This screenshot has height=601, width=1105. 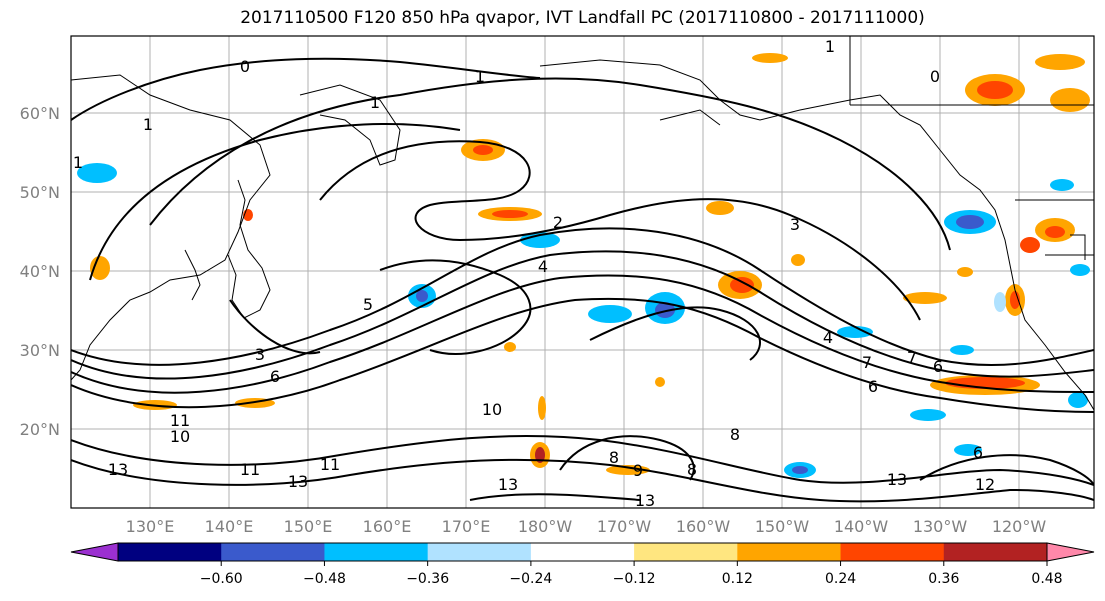 I want to click on colorbar-min-extension, so click(x=94, y=552).